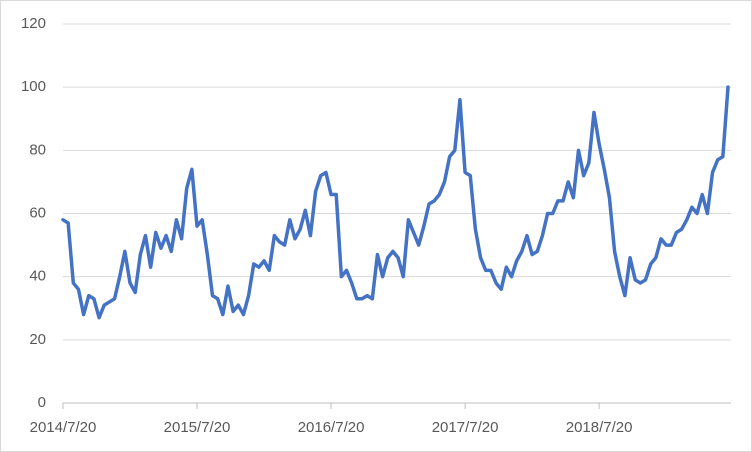 The image size is (752, 452). I want to click on y-tick-label: 40, so click(37, 276).